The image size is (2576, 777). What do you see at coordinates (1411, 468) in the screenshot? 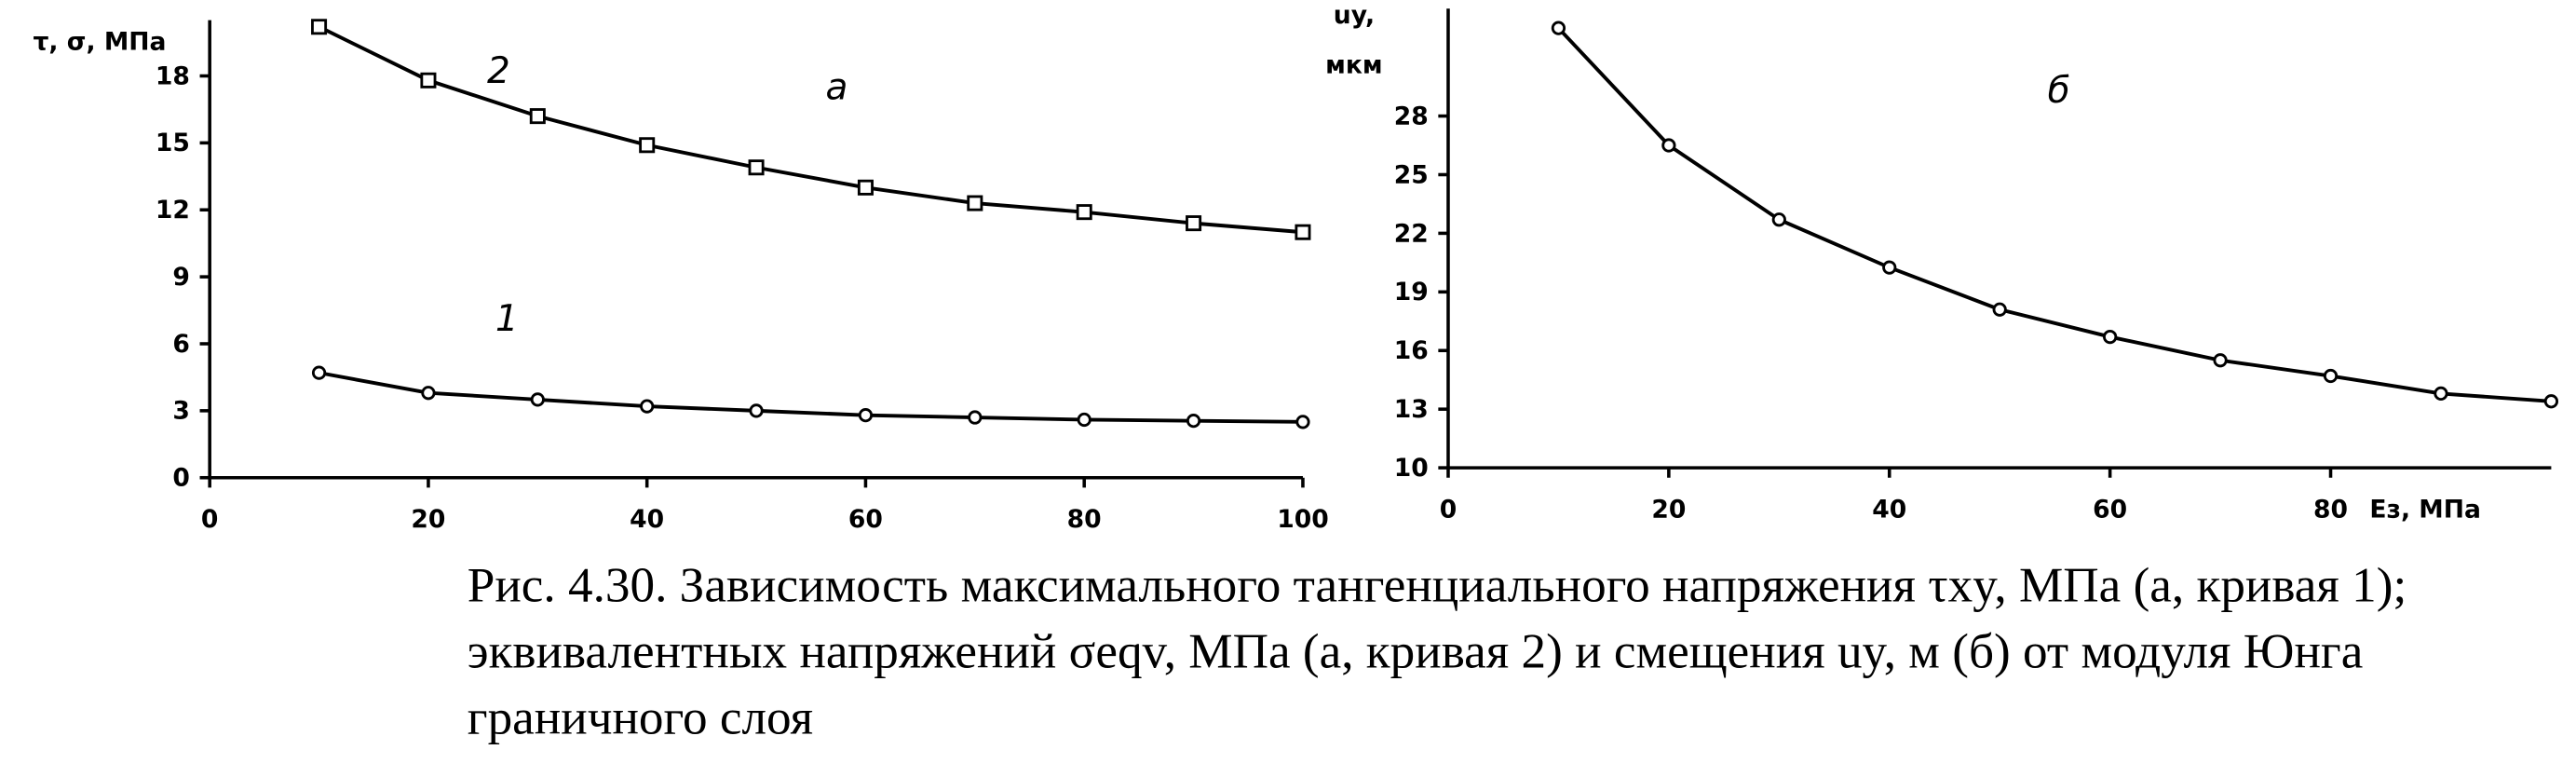
I see `y-tick-label: 10` at bounding box center [1411, 468].